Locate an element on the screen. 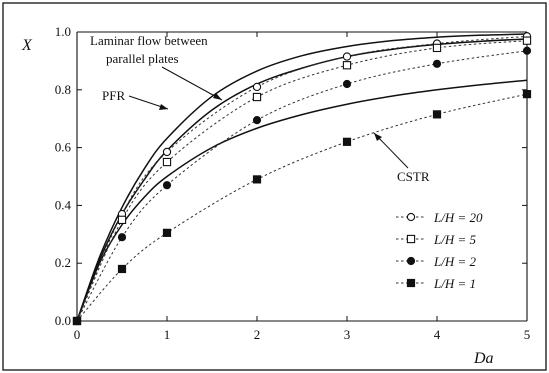 This screenshot has width=549, height=373. y-tick-label: 0.4 is located at coordinates (63, 204).